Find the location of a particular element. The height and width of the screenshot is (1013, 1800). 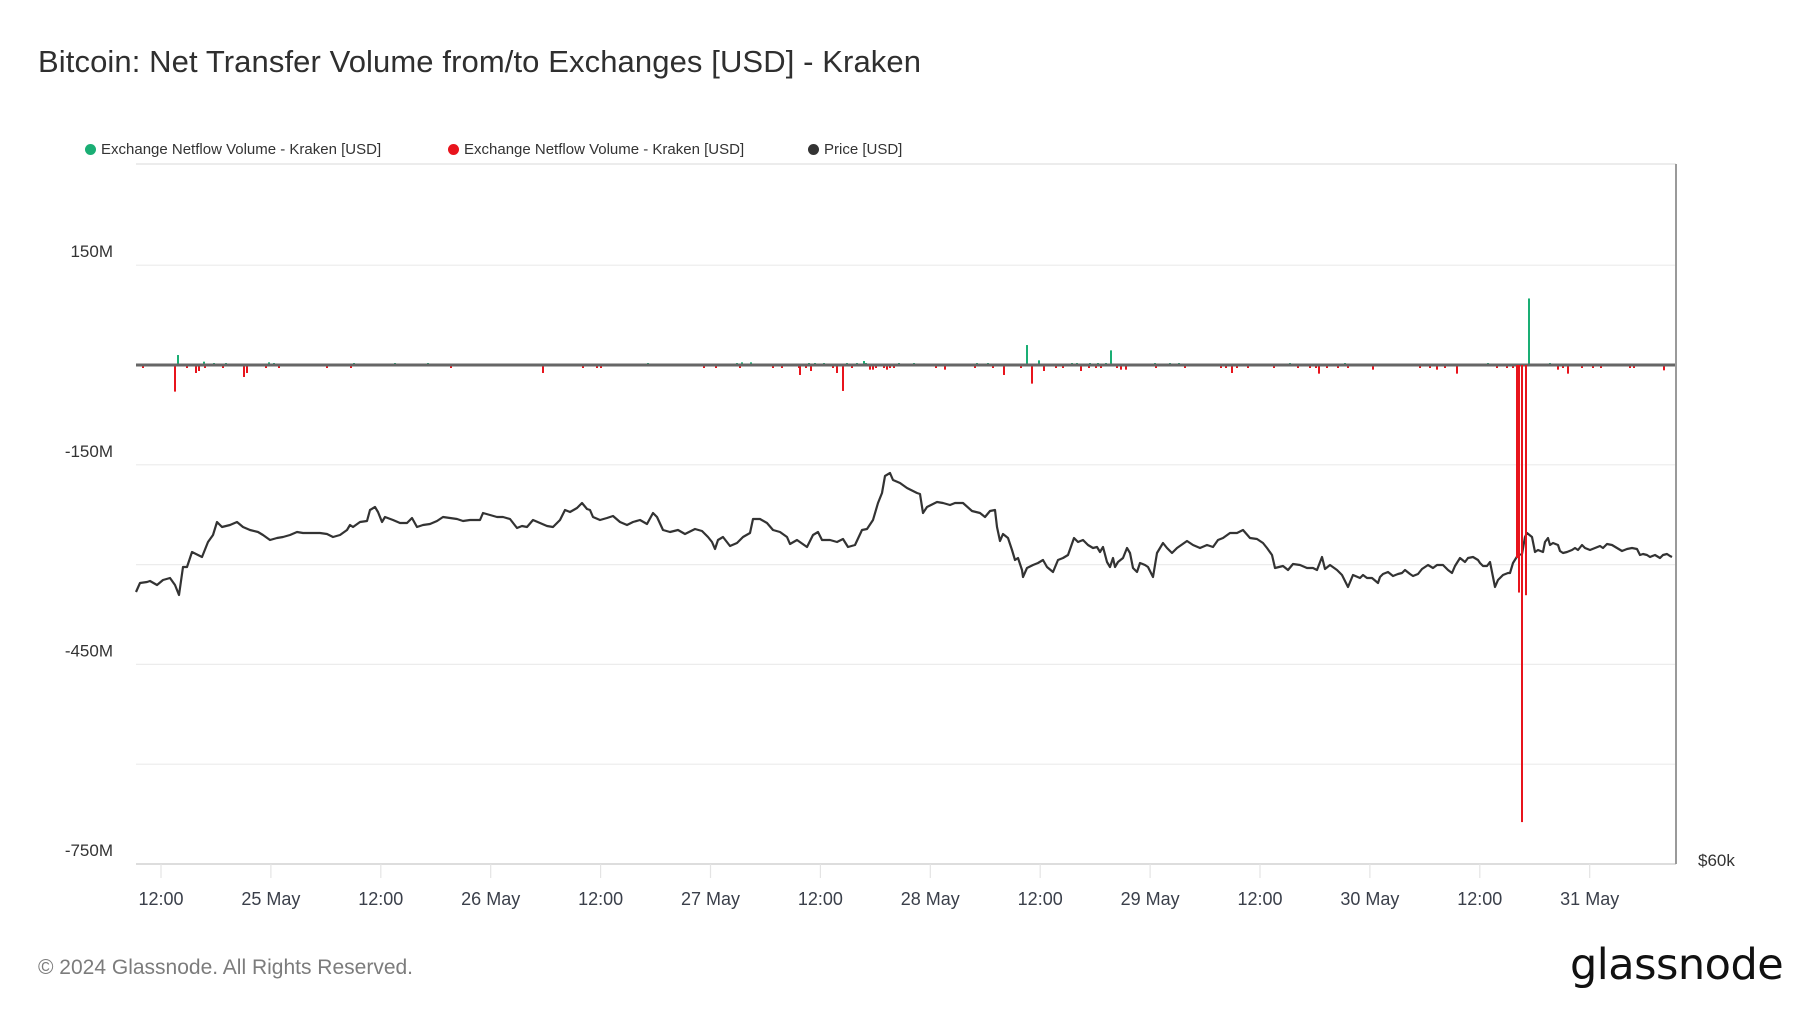

legend-item-outflow: Exchange Netflow Volume - Kraken [USD] is located at coordinates (596, 149).